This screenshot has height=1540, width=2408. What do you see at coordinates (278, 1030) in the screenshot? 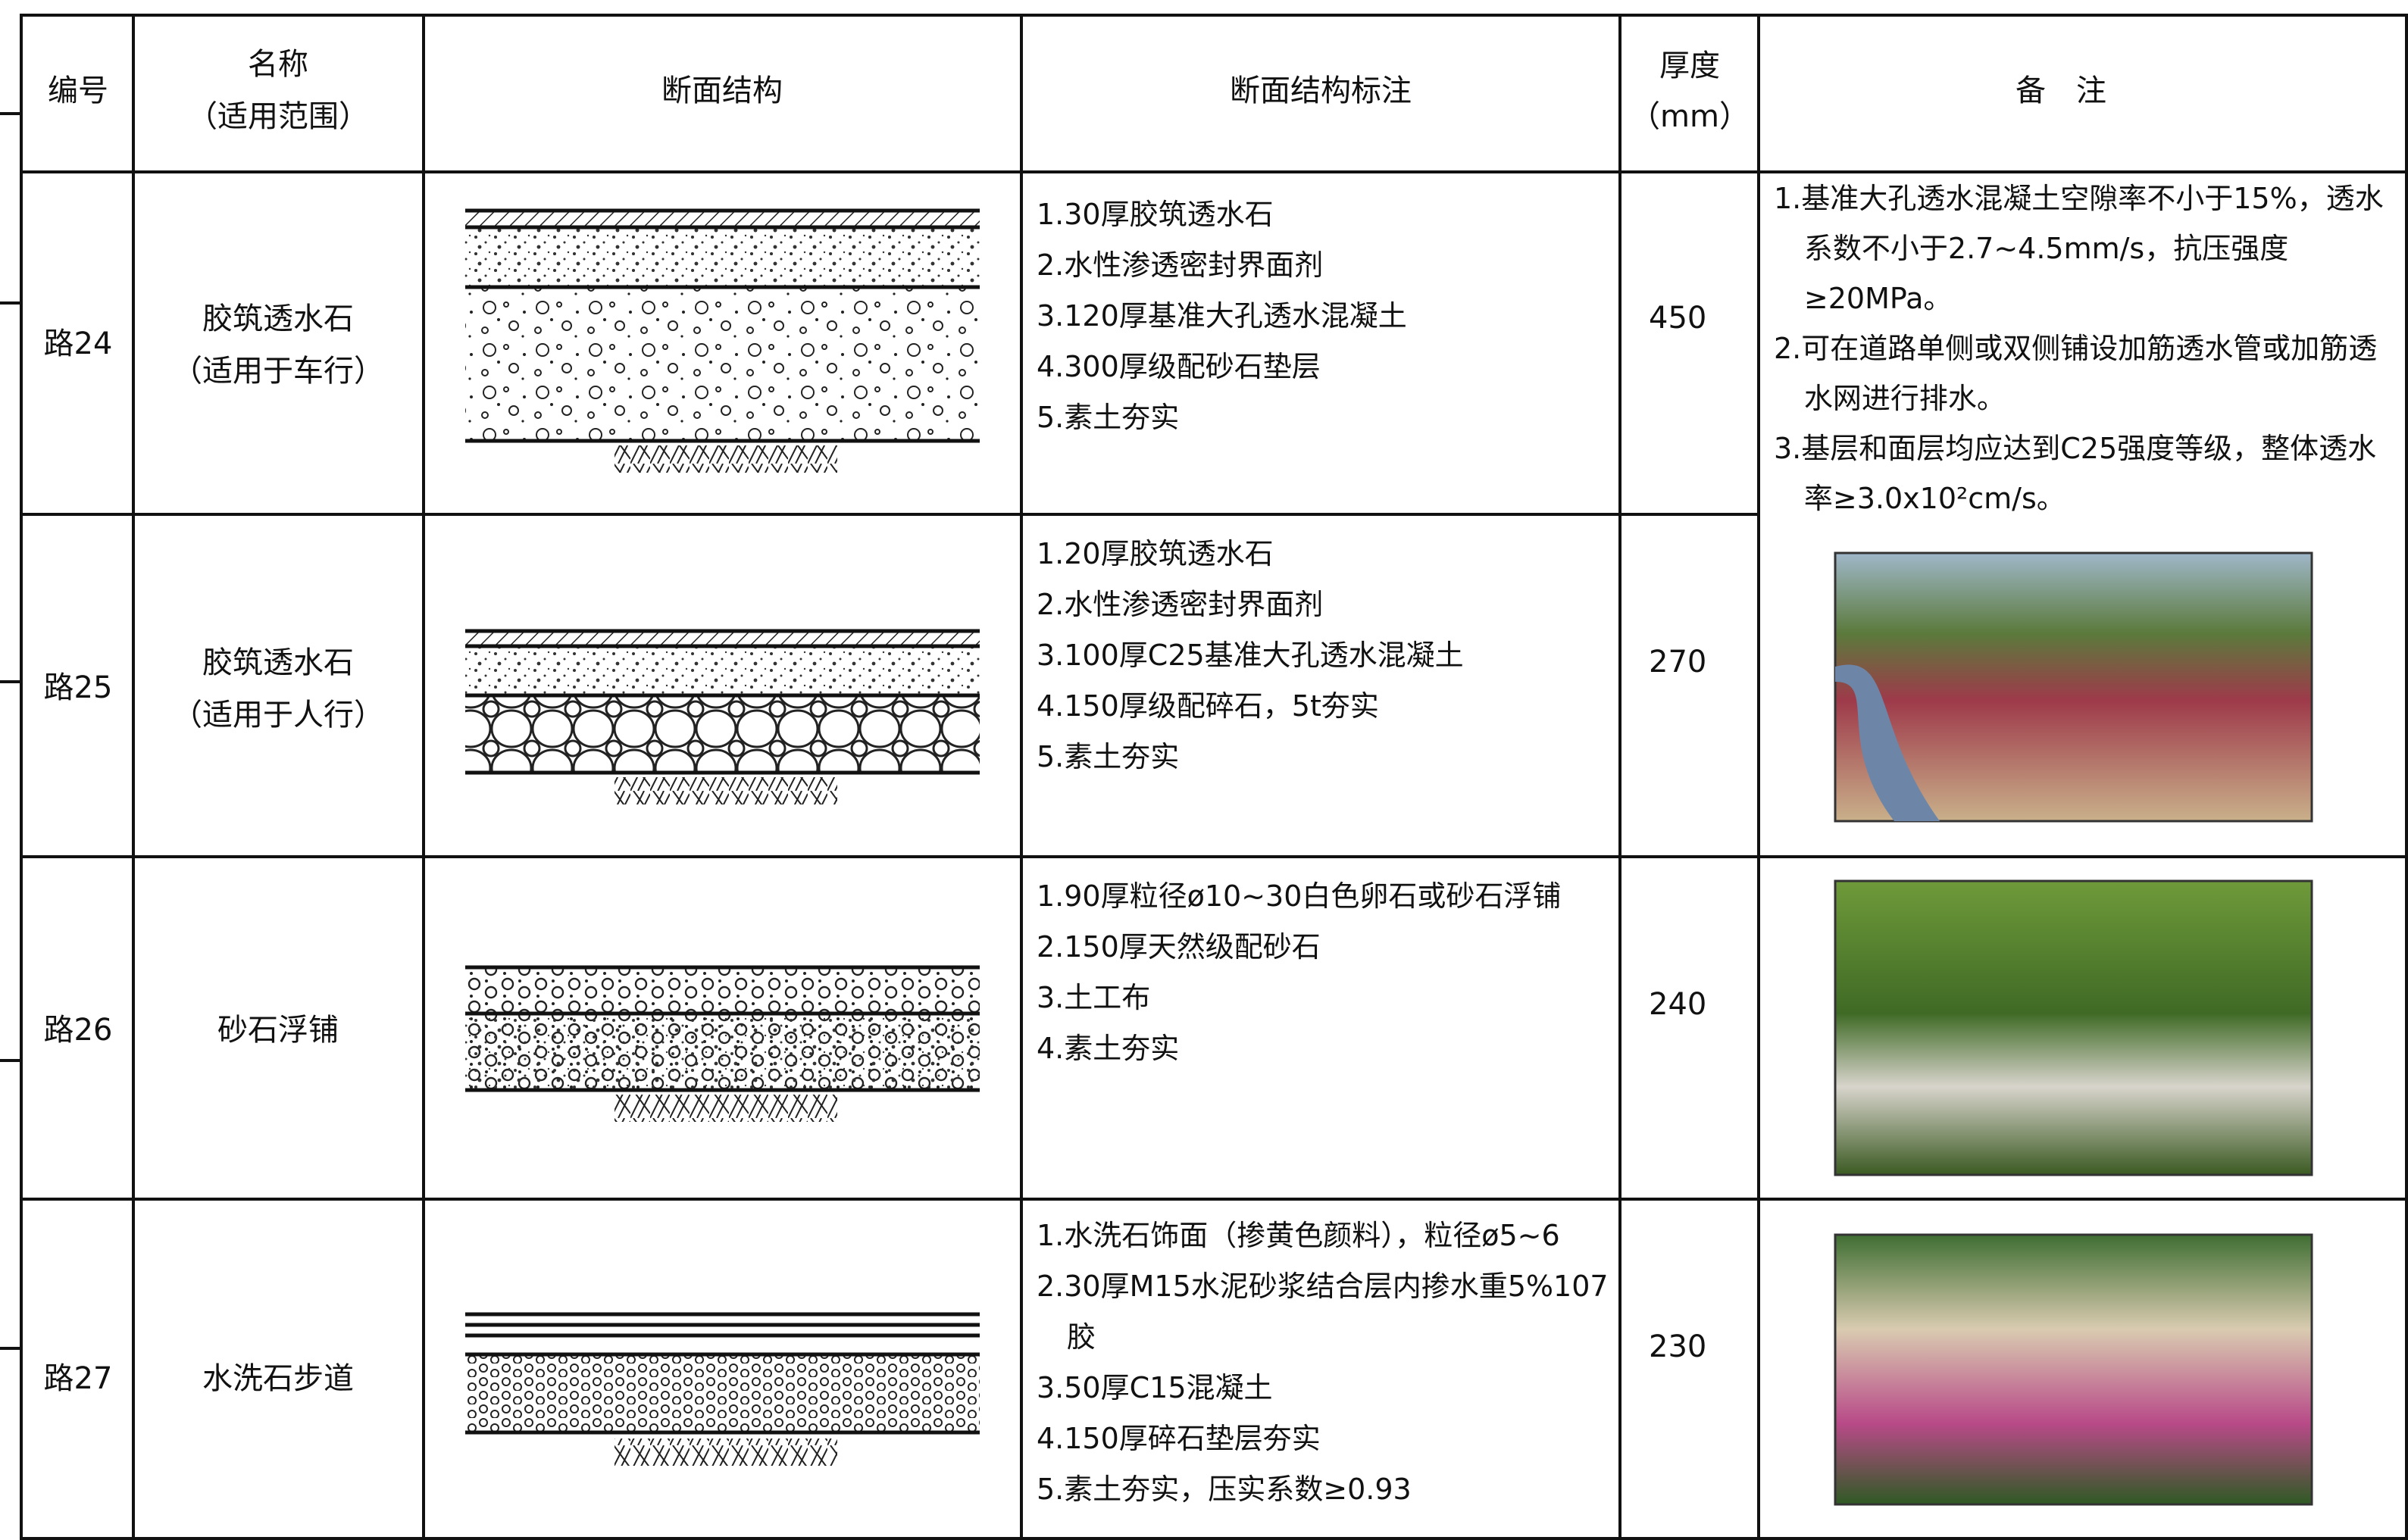
I see `row-name: 砂石浮铺` at bounding box center [278, 1030].